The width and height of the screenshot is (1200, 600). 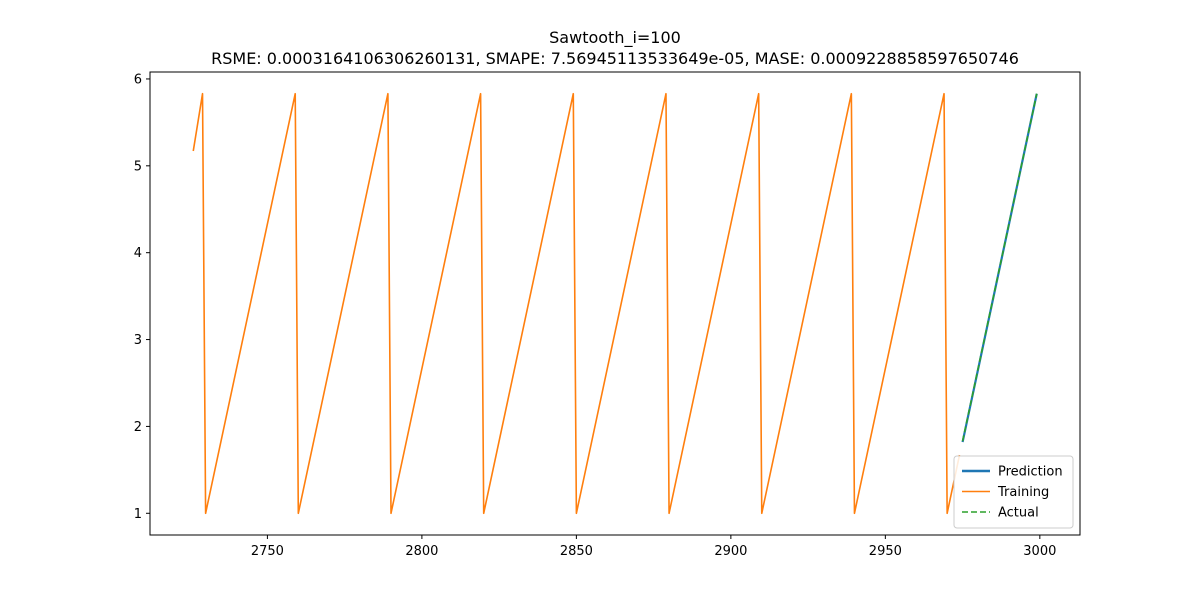 I want to click on legend-label-actual: Actual, so click(x=1018, y=513).